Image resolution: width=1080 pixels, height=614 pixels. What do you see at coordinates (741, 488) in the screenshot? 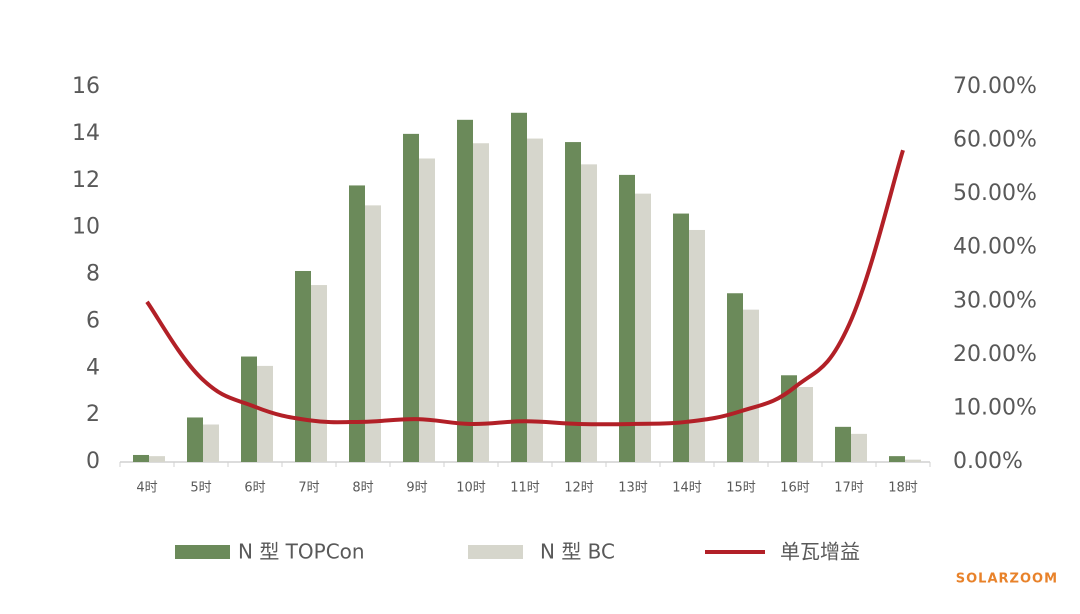
I see `x-tick-label: 15时` at bounding box center [741, 488].